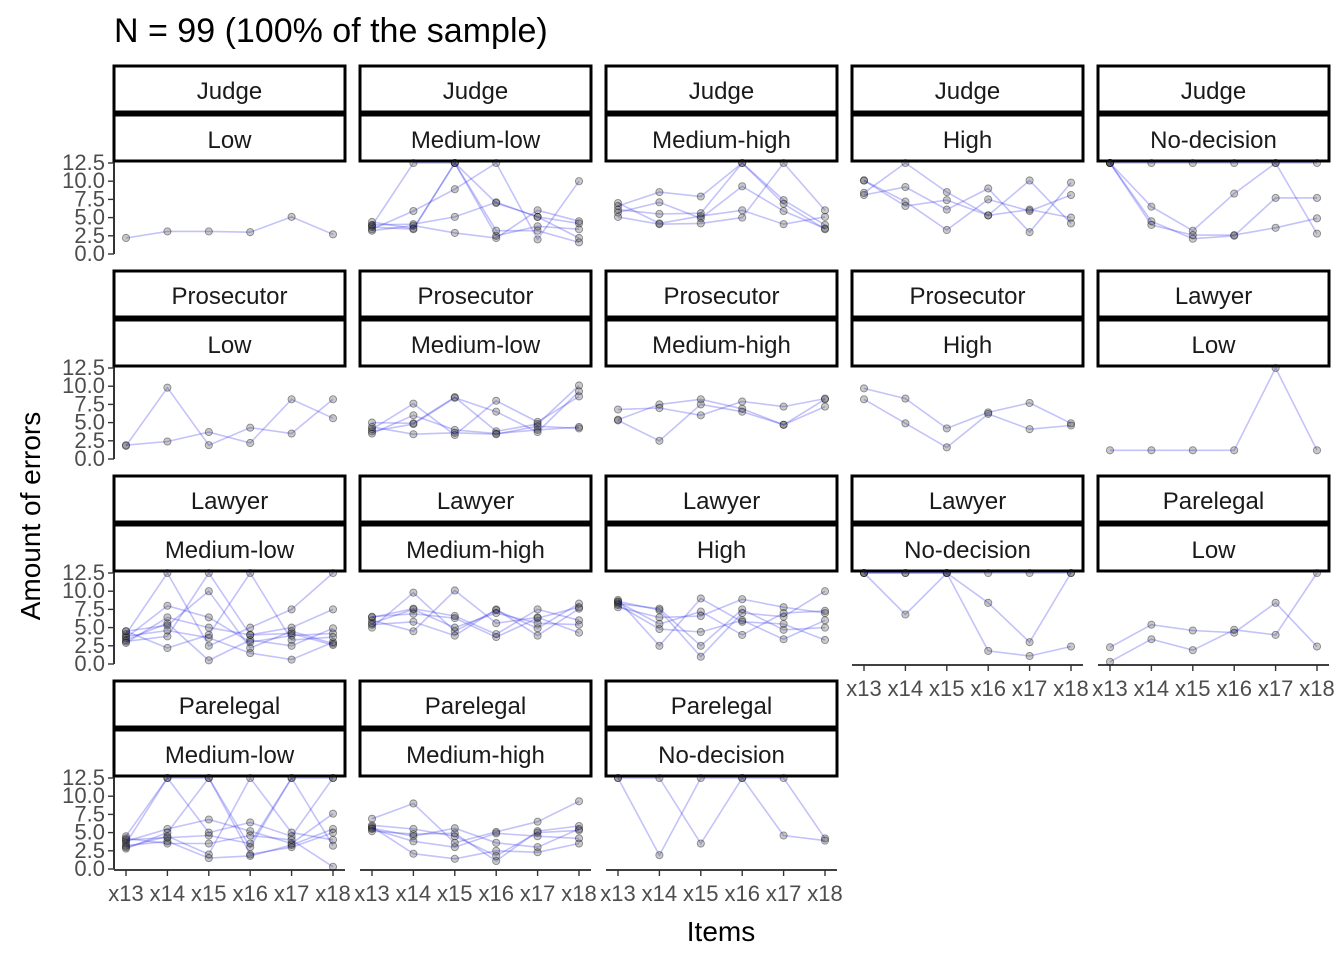 Image resolution: width=1344 pixels, height=960 pixels. What do you see at coordinates (475, 501) in the screenshot?
I see `strip-label-role: Lawyer` at bounding box center [475, 501].